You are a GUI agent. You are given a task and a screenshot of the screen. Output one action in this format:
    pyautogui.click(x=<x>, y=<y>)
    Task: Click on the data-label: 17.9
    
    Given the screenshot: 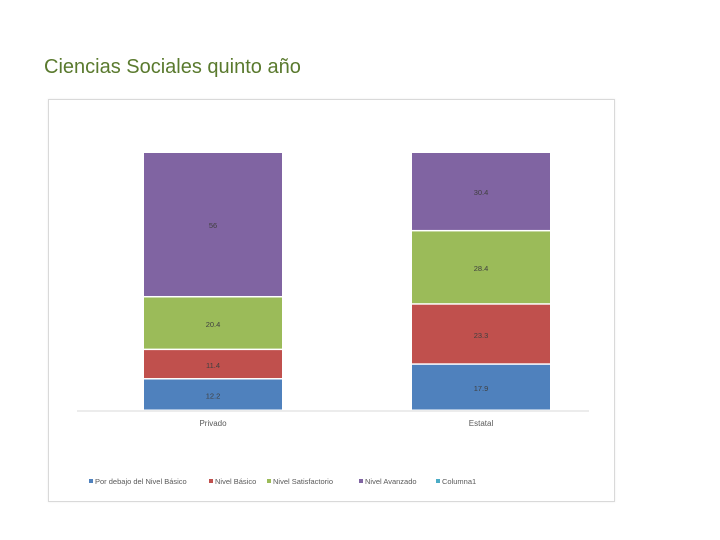 What is the action you would take?
    pyautogui.click(x=481, y=388)
    